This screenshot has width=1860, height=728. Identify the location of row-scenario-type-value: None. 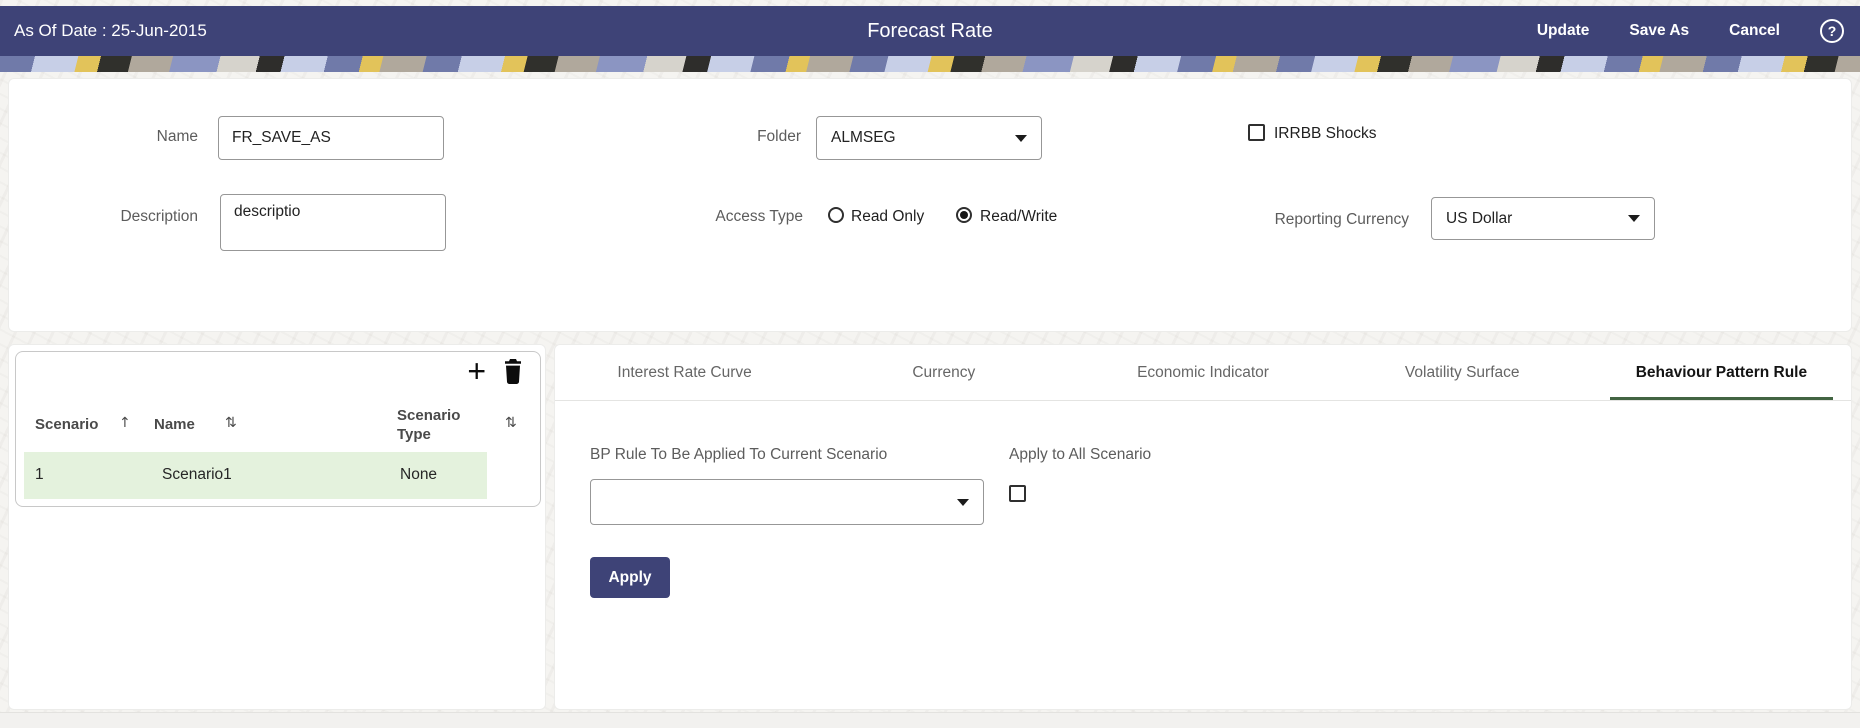
(419, 474).